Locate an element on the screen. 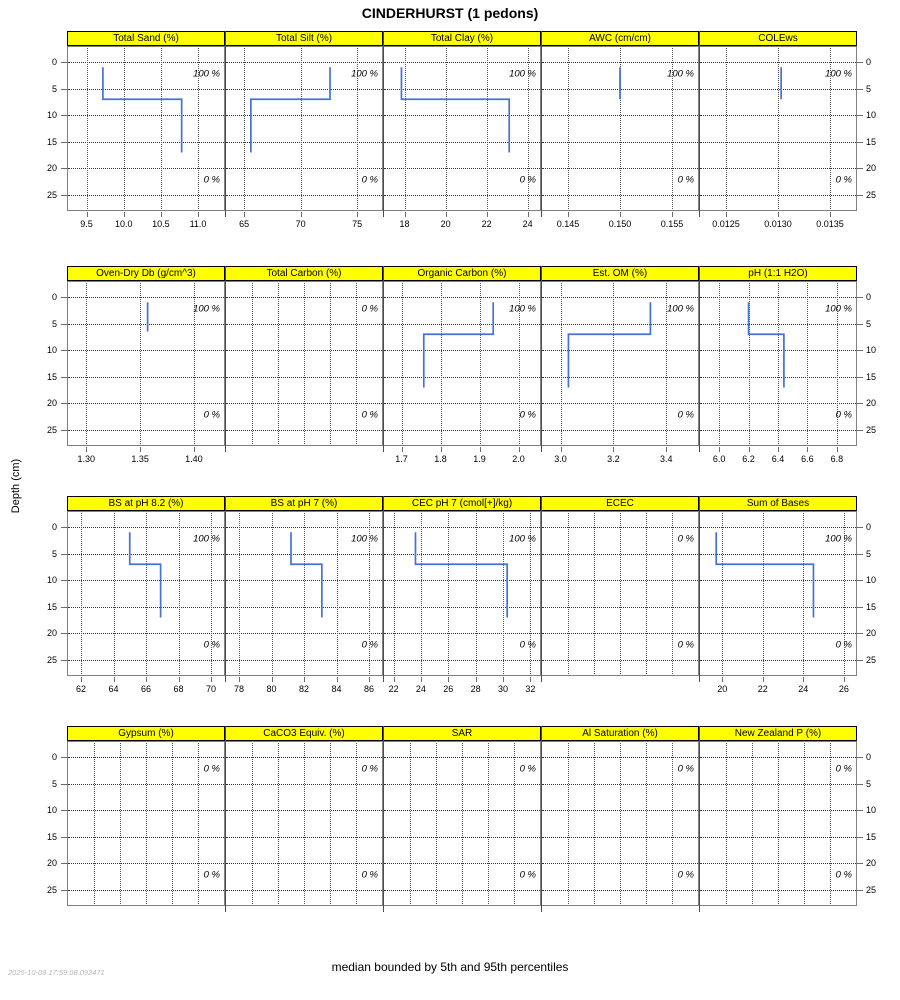  x-tick-label: 0.0130 is located at coordinates (778, 224).